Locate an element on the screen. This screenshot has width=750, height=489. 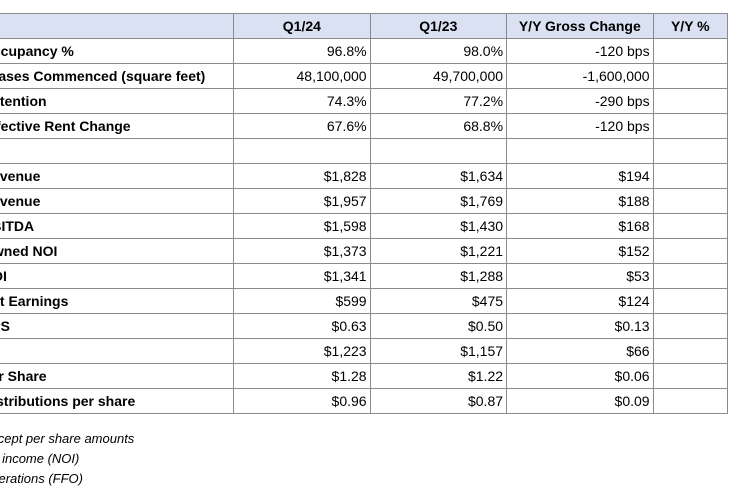
table-cell: $1.28 is located at coordinates (302, 376).